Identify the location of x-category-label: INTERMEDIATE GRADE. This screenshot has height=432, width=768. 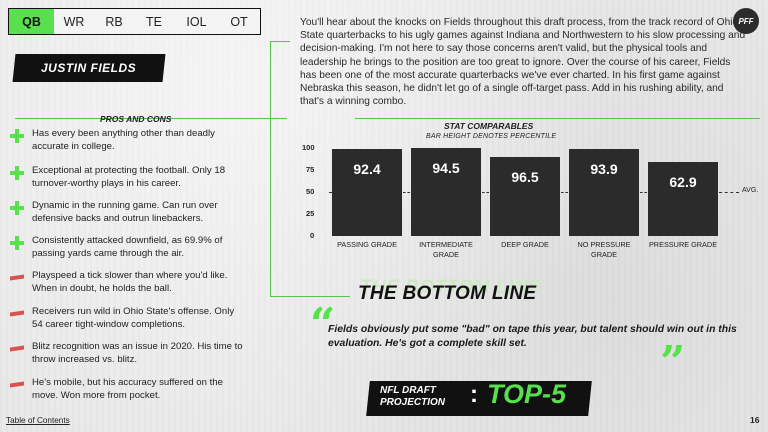
(446, 250).